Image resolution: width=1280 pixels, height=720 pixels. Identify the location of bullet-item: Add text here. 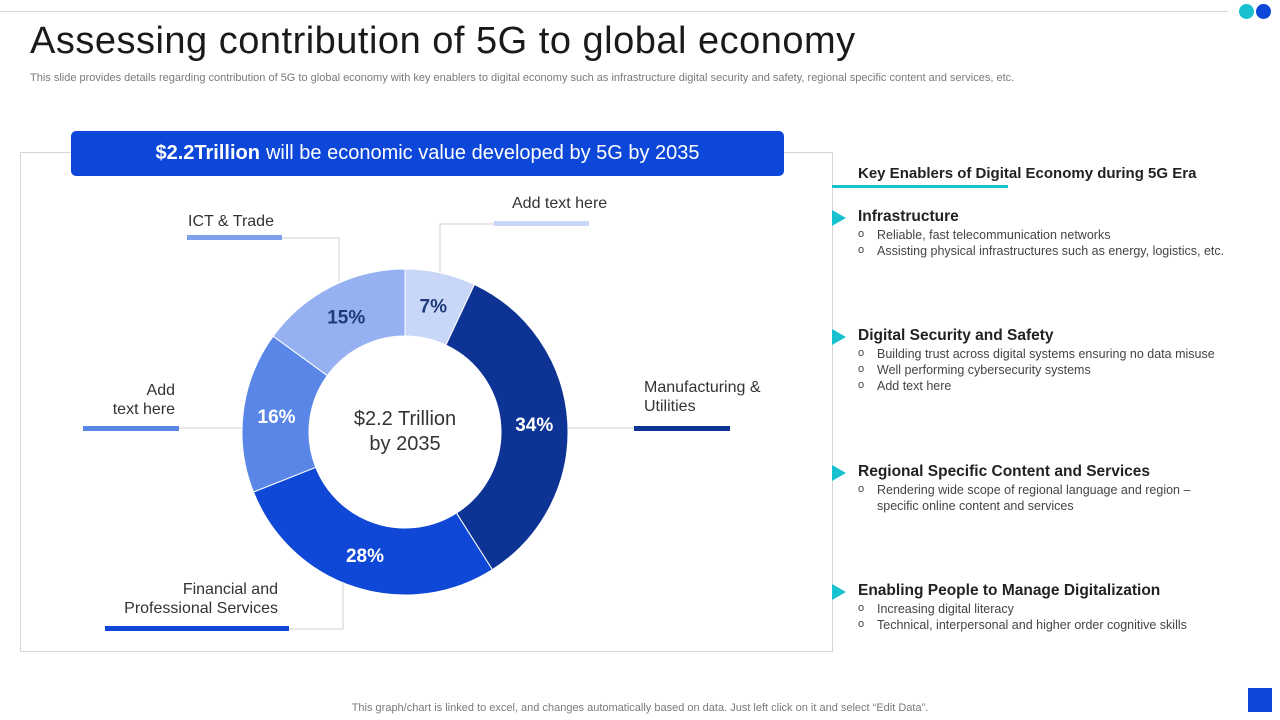
(1063, 385).